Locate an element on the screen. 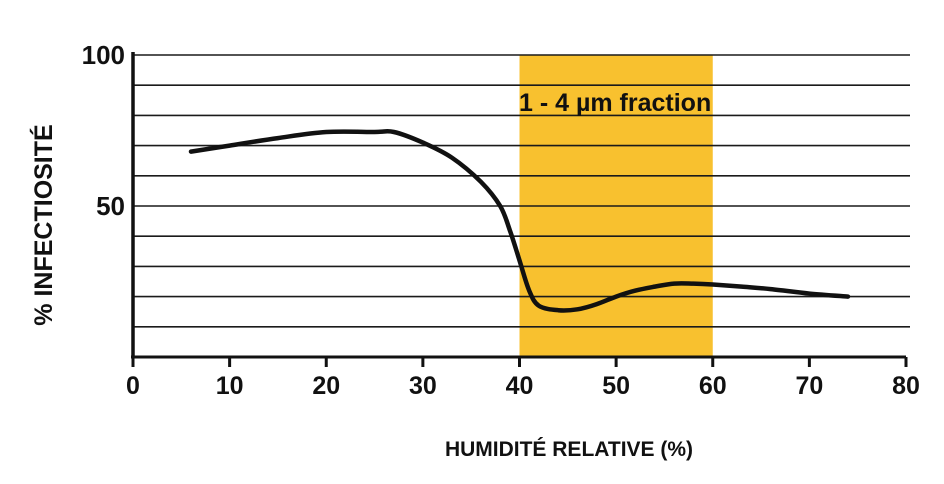  x-axis-label: HUMIDITÉ RELATIVE (%) is located at coordinates (569, 449).